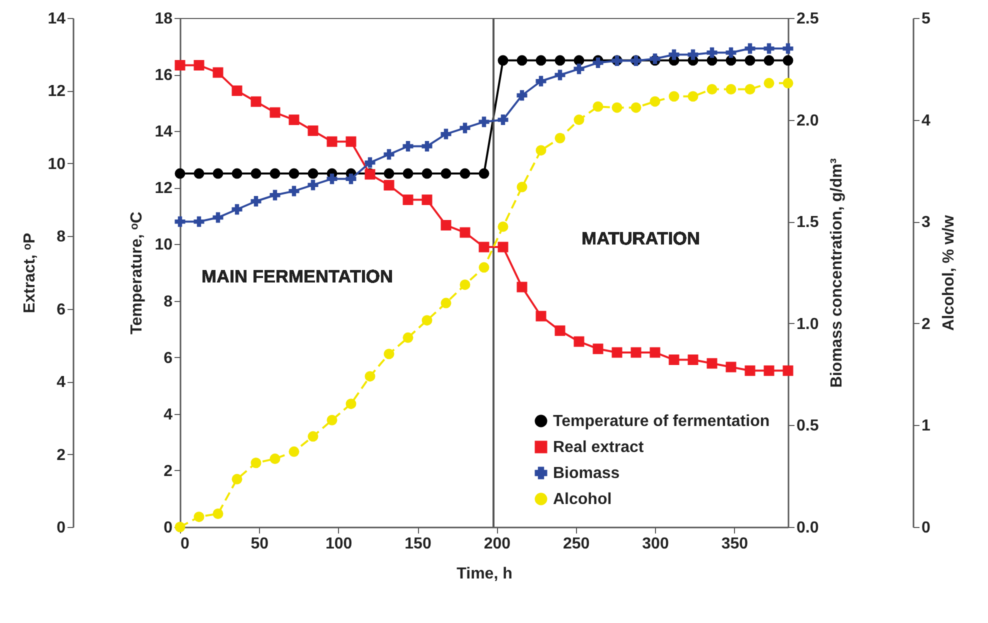  What do you see at coordinates (185, 544) in the screenshot?
I see `x-tick-label: 0` at bounding box center [185, 544].